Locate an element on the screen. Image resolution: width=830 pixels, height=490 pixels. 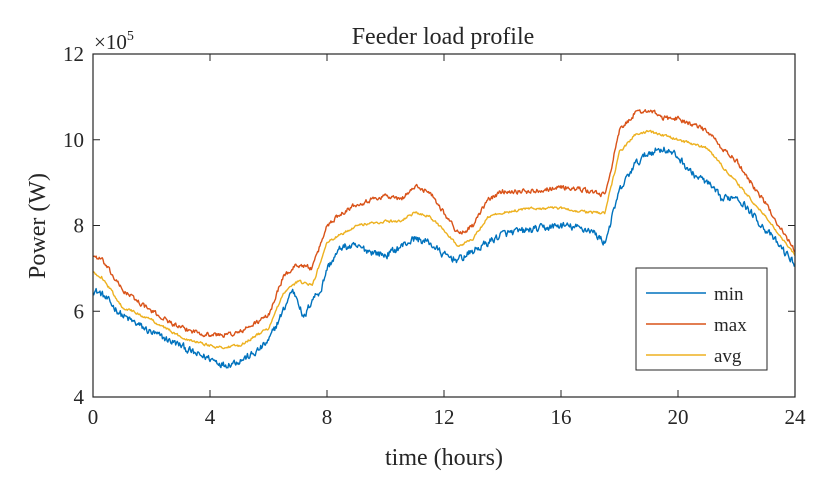
legend: min max avg is located at coordinates (701, 319).